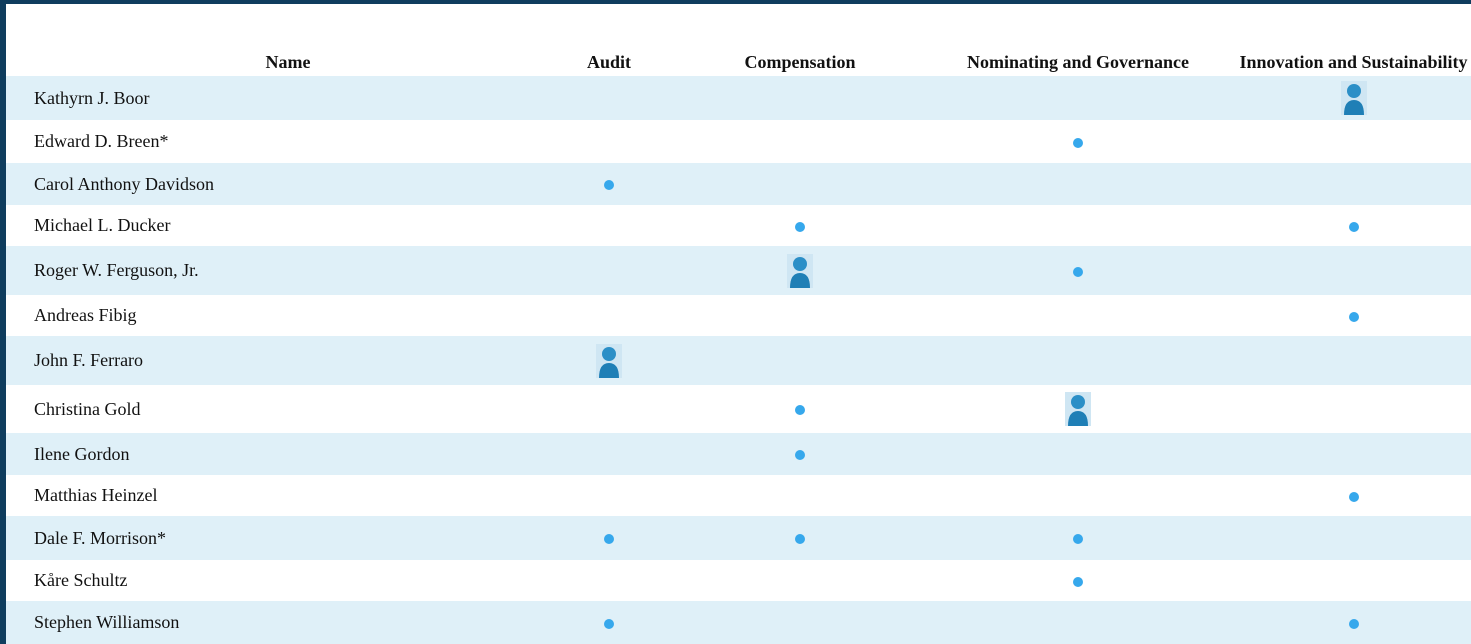  I want to click on name-cell: Edward D. Breen*, so click(101, 141).